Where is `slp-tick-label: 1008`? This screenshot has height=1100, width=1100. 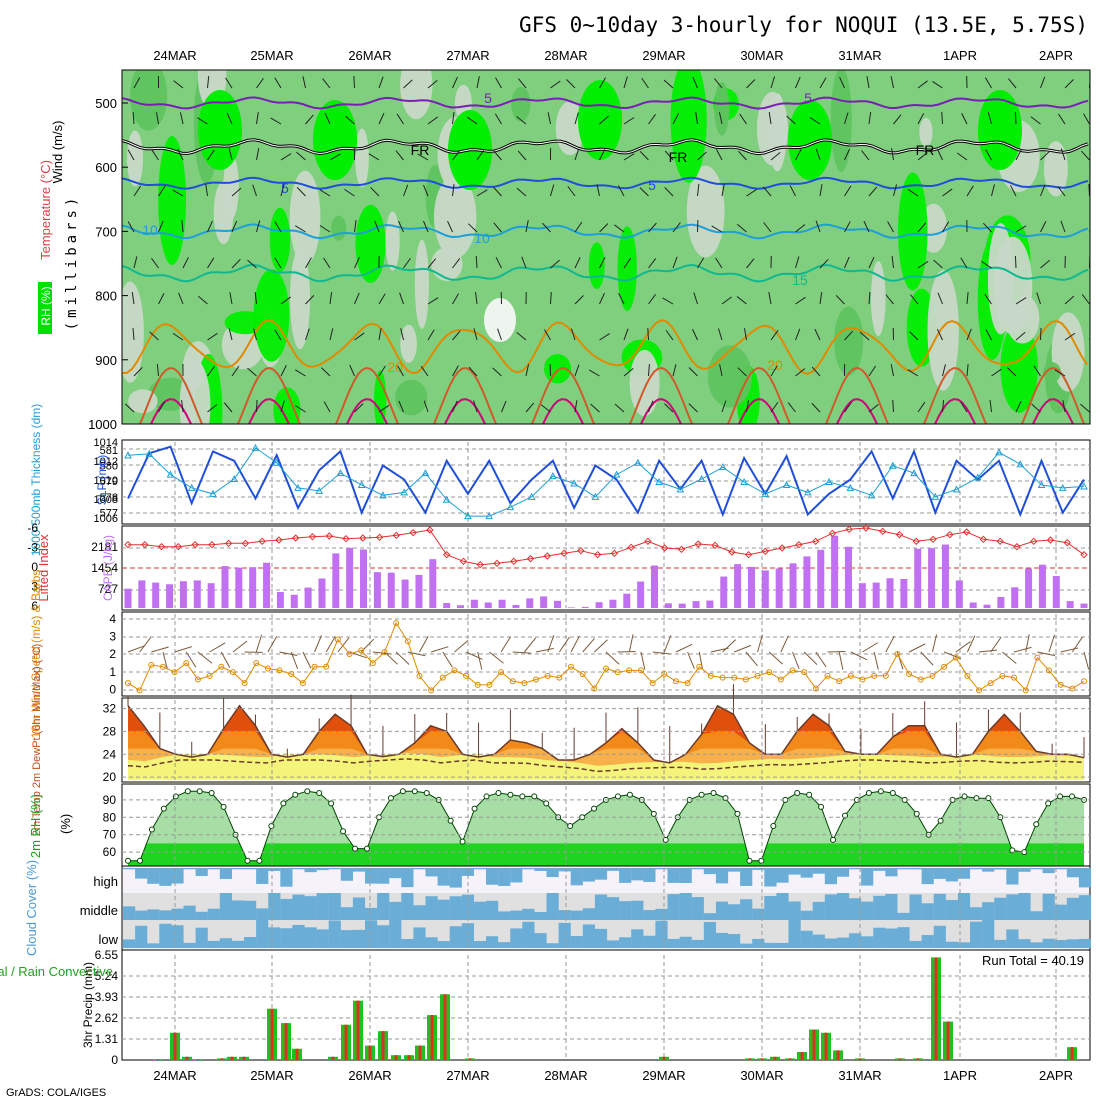
slp-tick-label: 1008 is located at coordinates (106, 500).